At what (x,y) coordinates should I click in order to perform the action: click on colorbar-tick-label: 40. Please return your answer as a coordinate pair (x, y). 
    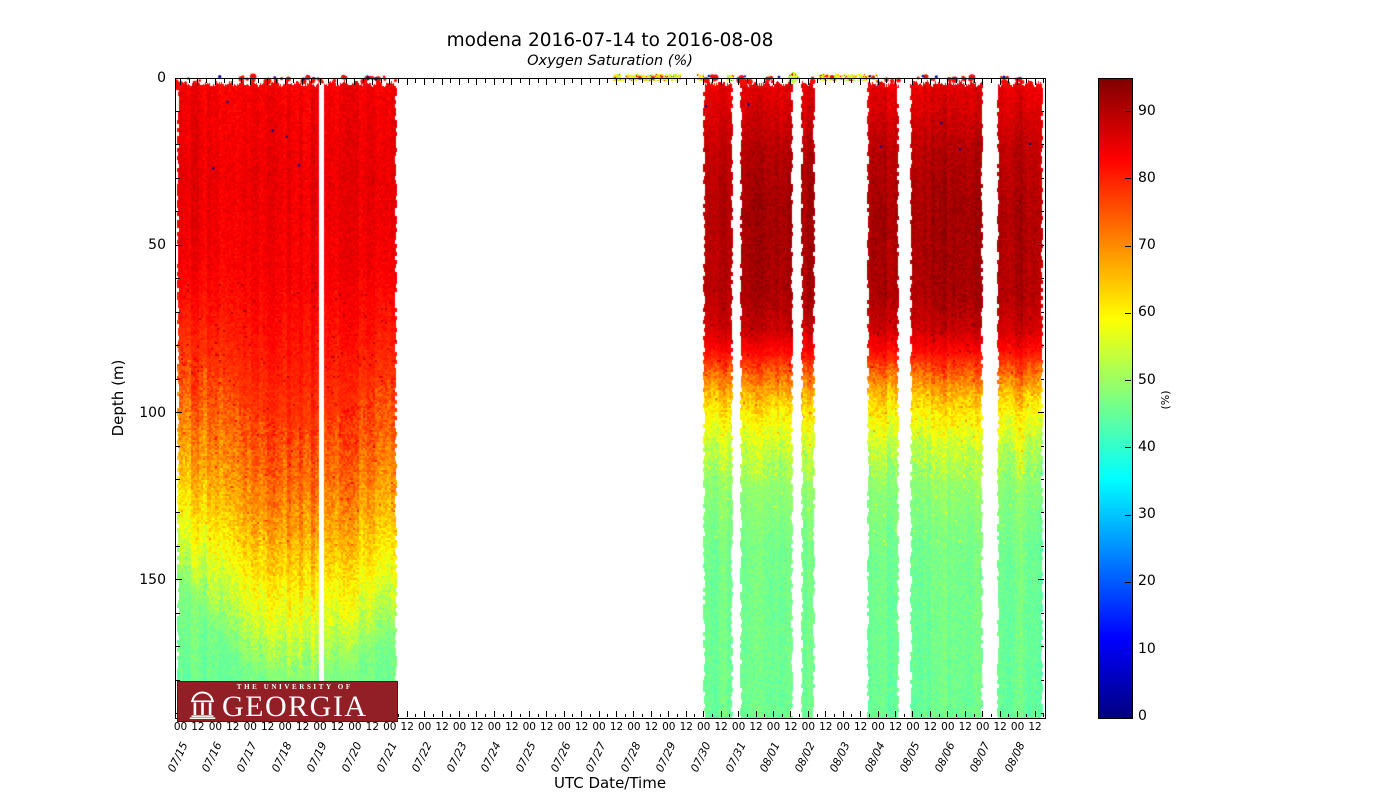
    Looking at the image, I should click on (1147, 446).